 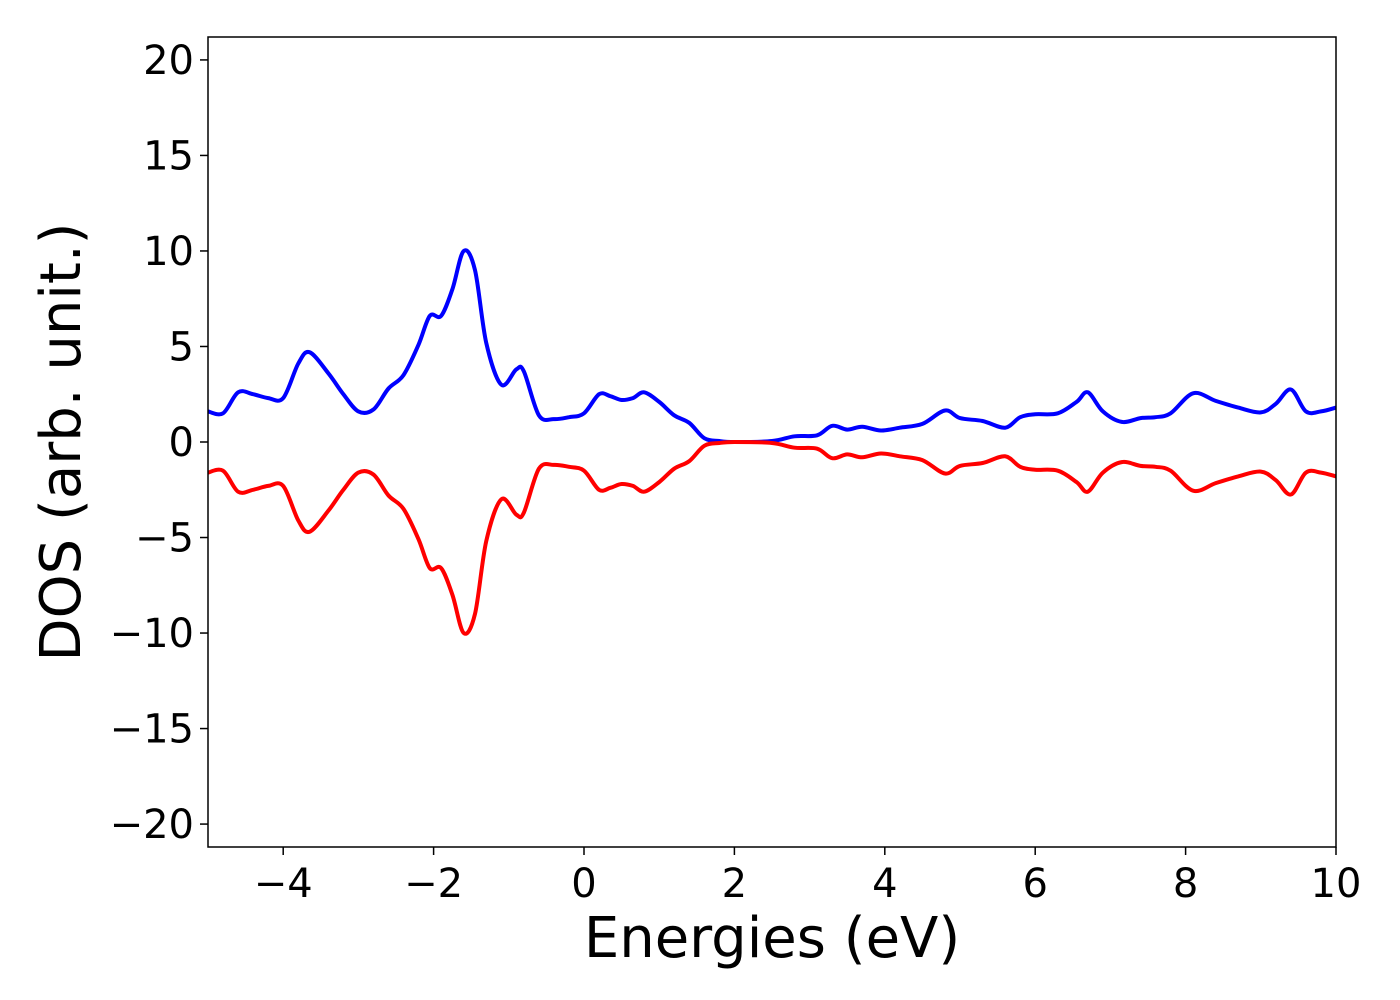 I want to click on x-tick-label: 4, so click(x=884, y=884).